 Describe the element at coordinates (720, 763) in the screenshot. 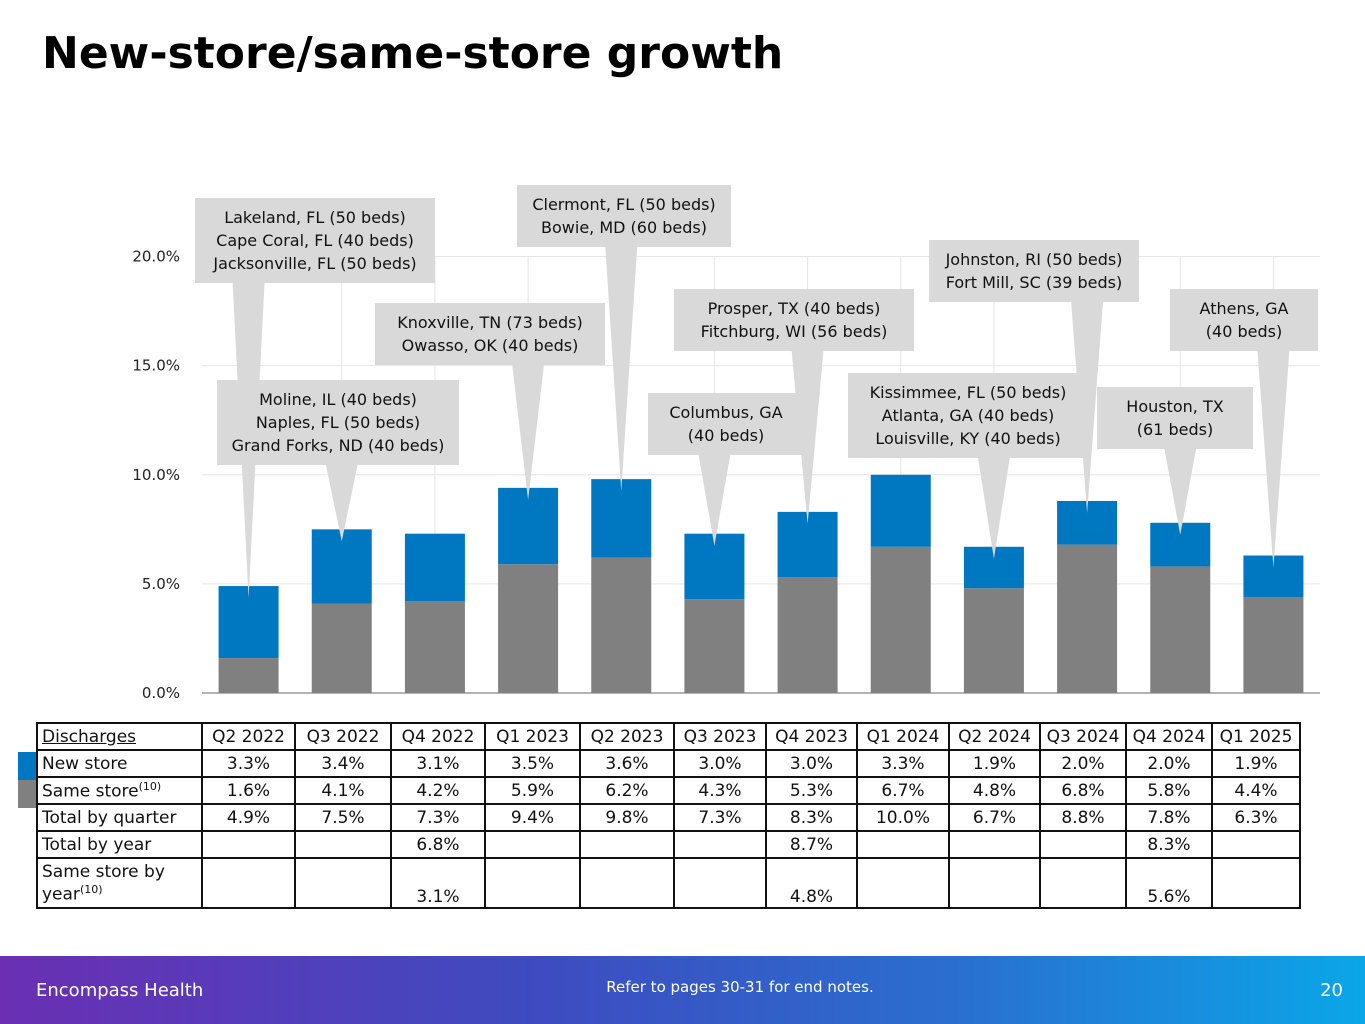

I see `table-cell: 3.0%` at that location.